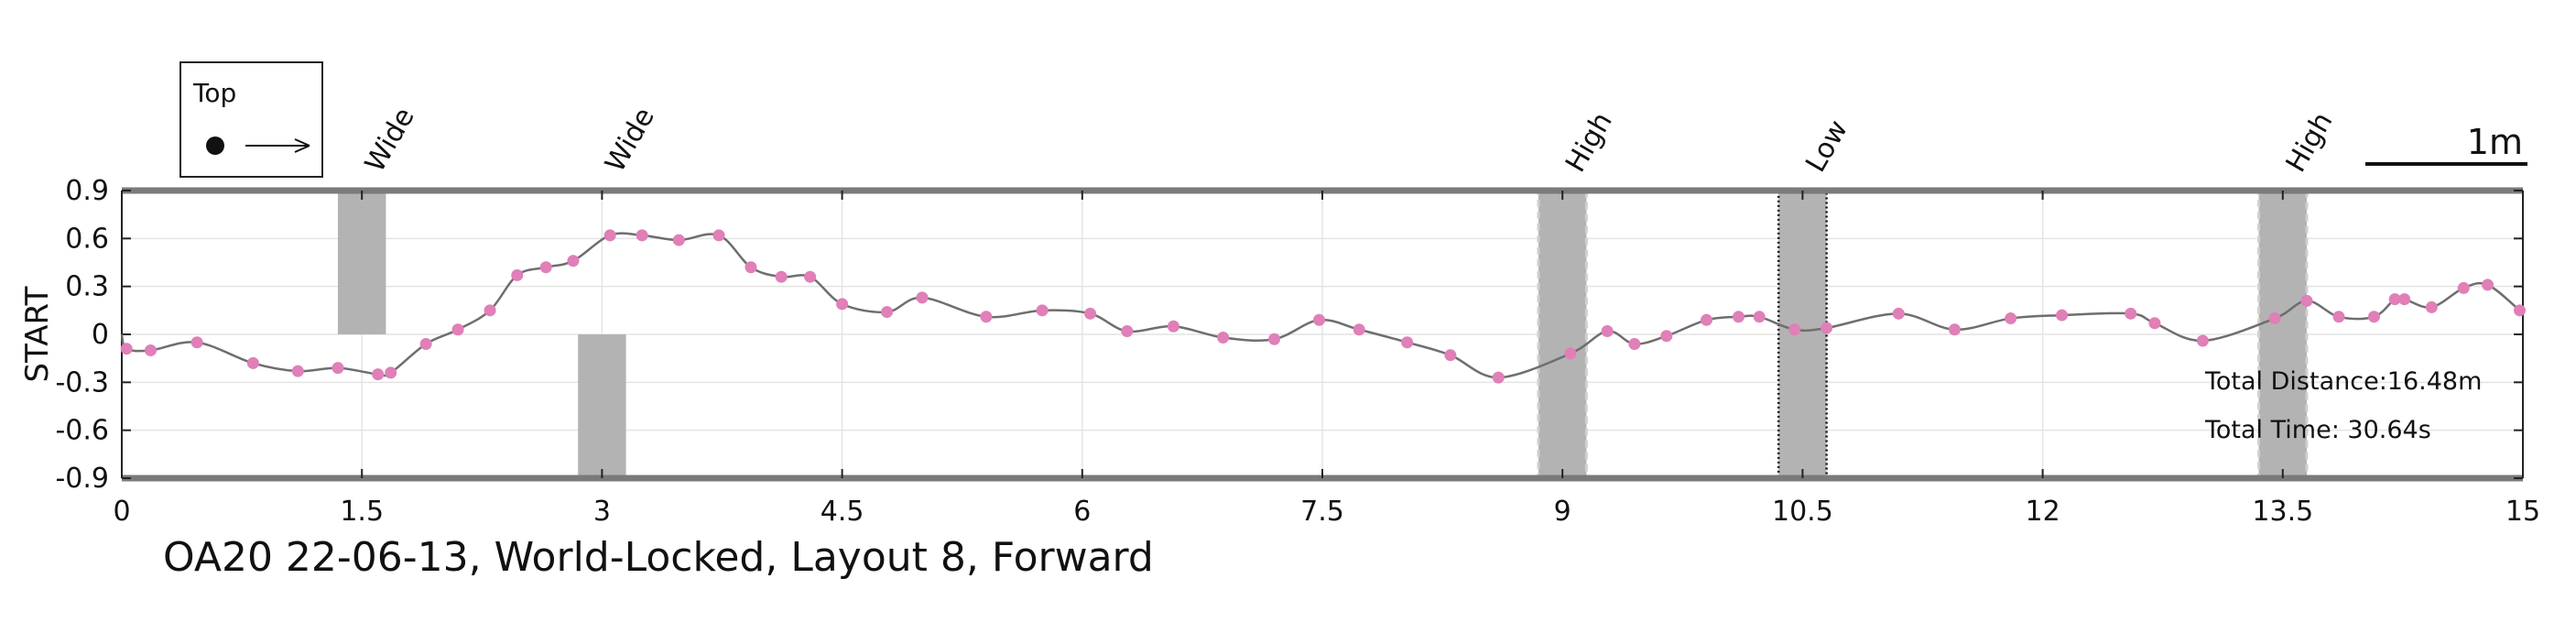 The width and height of the screenshot is (2576, 644). I want to click on start-marker-icon, so click(215, 146).